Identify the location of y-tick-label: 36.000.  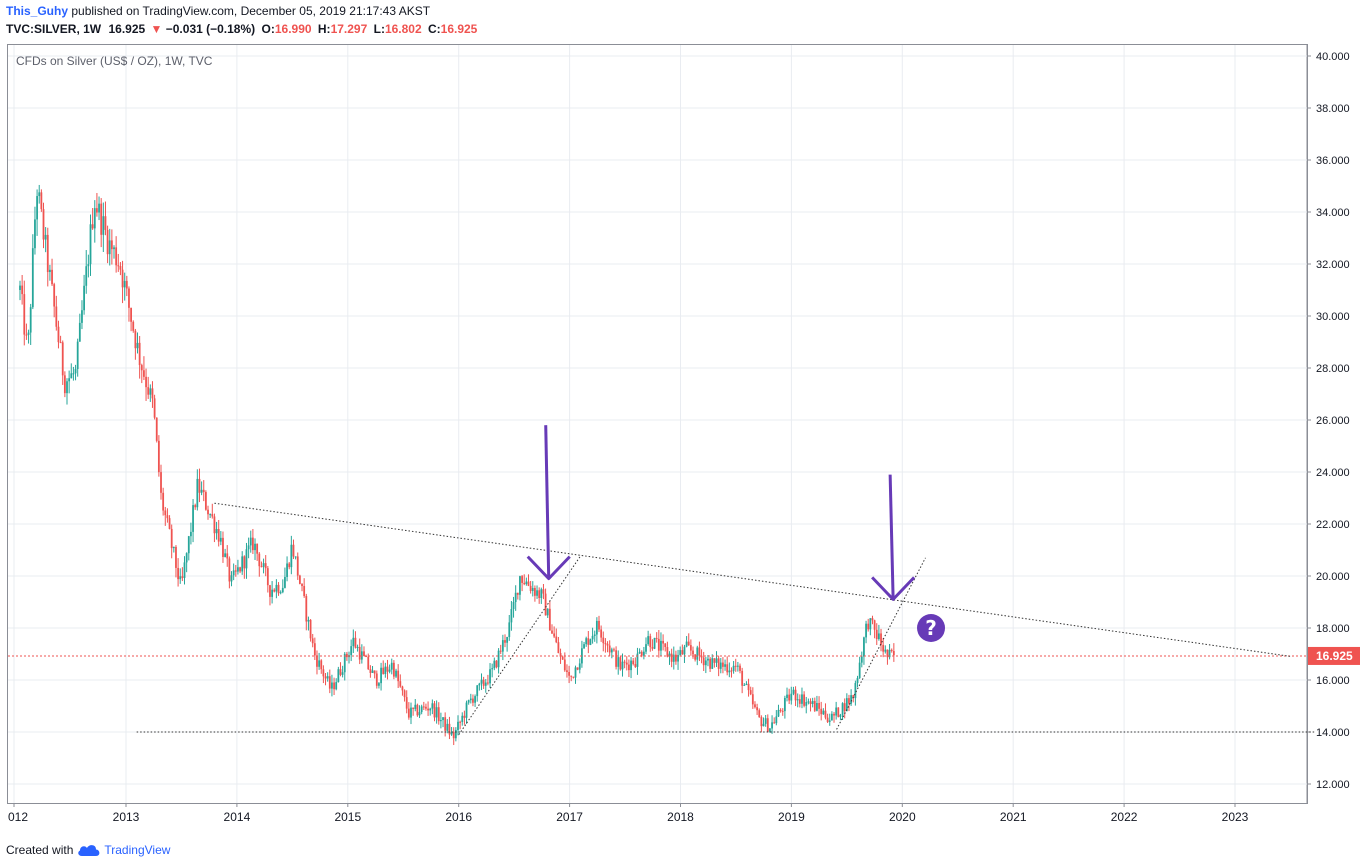
(1333, 161).